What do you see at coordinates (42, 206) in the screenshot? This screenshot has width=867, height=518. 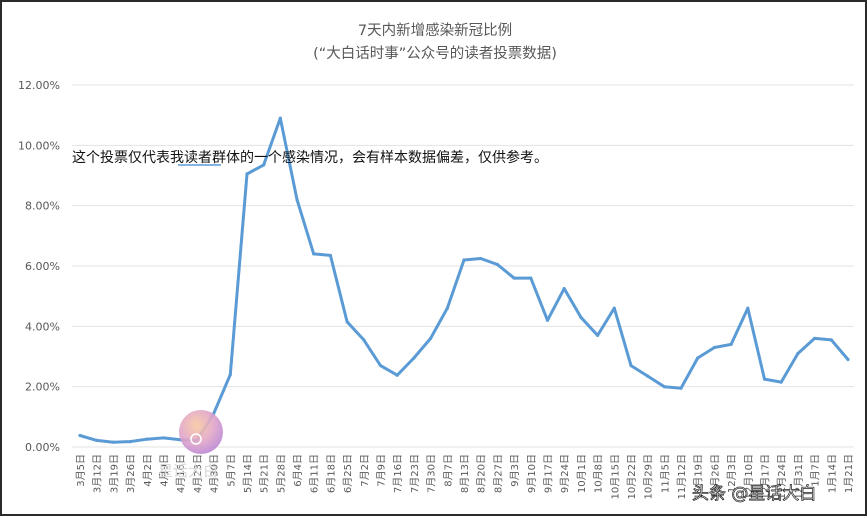 I see `y-tick-label: 8.00%` at bounding box center [42, 206].